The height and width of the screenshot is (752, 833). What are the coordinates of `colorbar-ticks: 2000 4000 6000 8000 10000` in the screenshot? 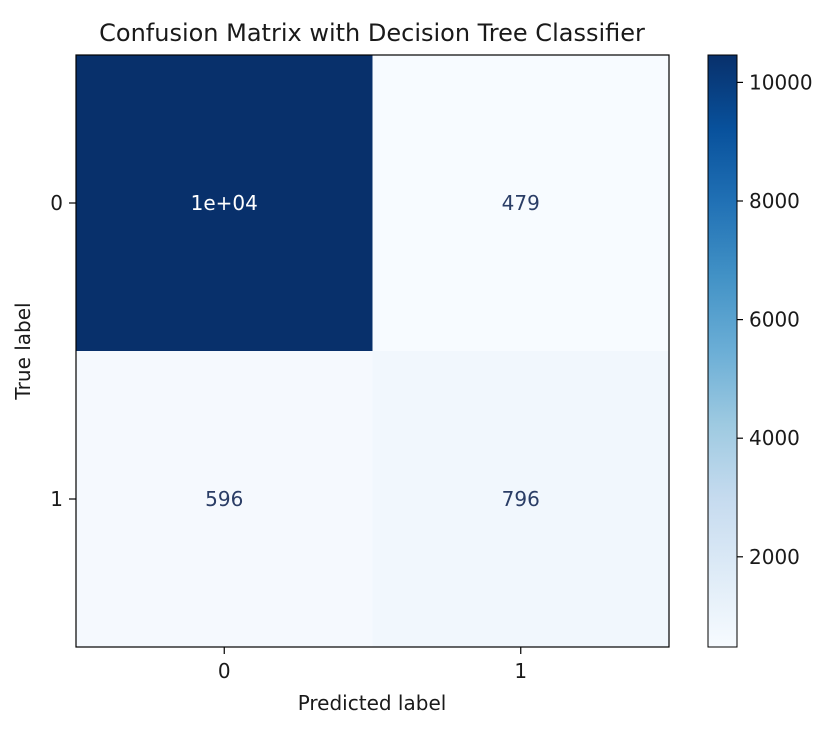 It's located at (775, 319).